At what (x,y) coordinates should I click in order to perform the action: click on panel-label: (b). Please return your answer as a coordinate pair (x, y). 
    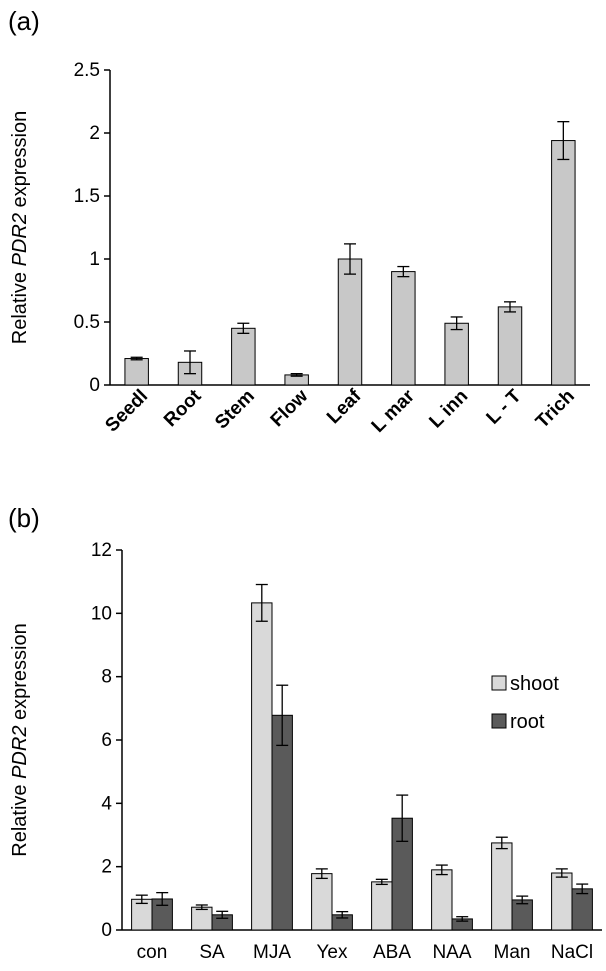
    Looking at the image, I should click on (24, 518).